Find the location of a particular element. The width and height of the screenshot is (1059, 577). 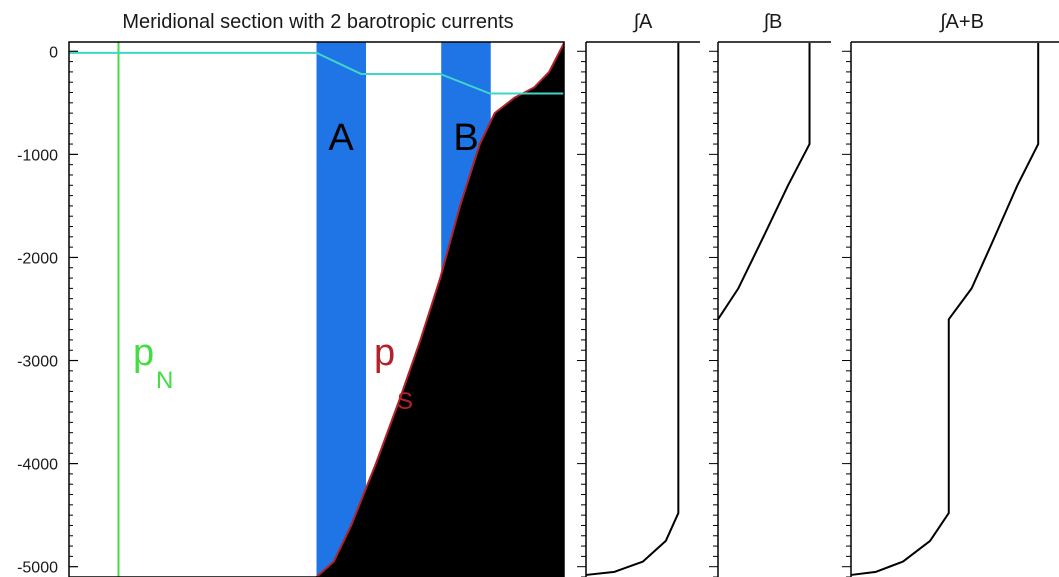

y-tick-label: -4000 is located at coordinates (37, 465).